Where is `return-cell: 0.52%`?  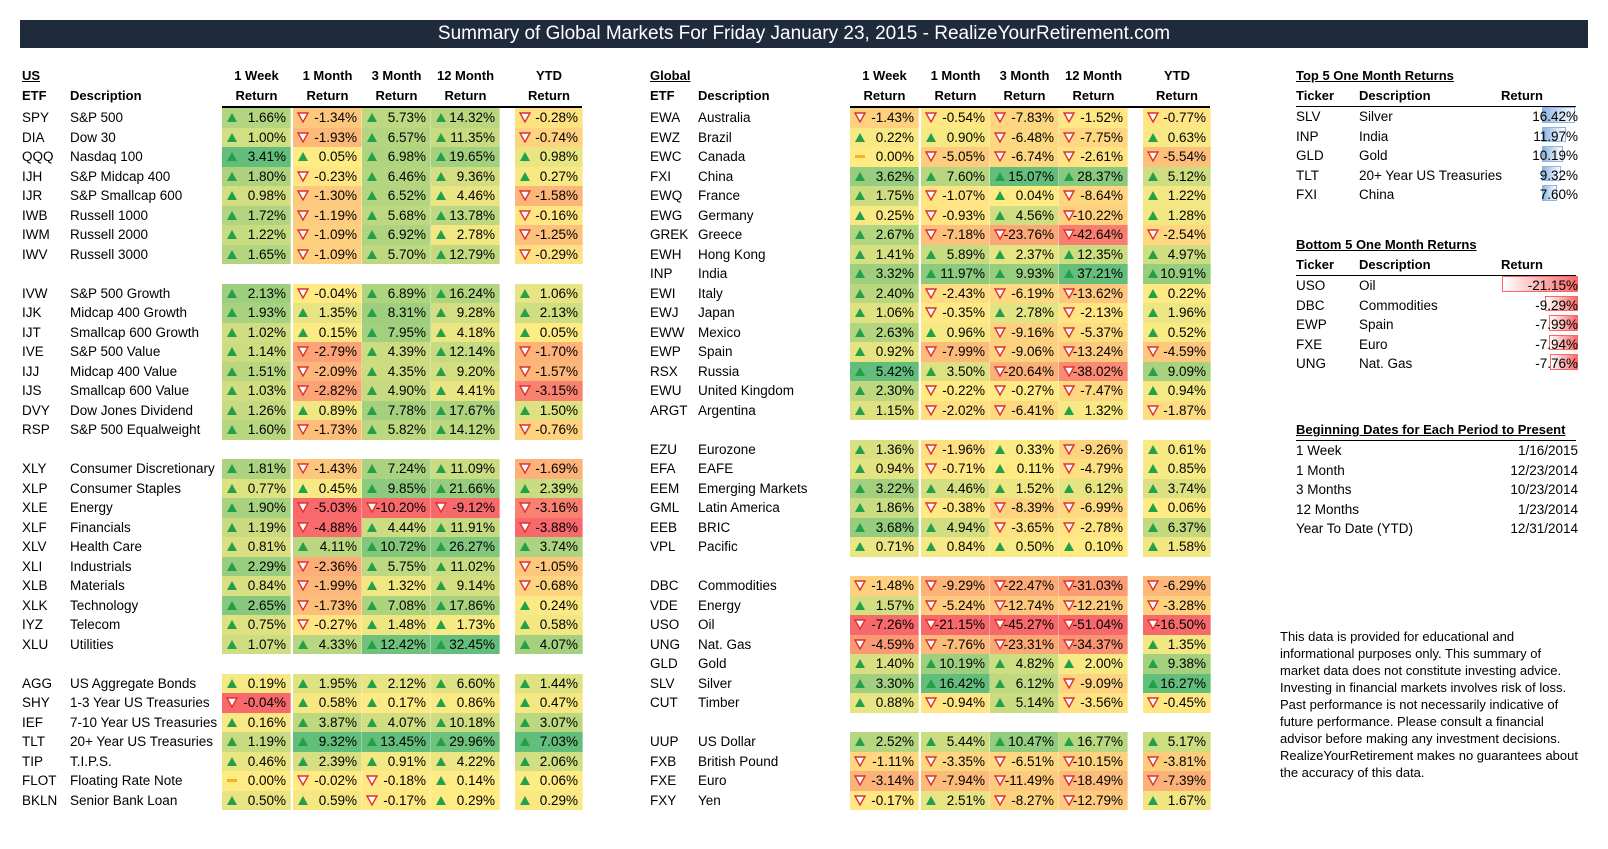
return-cell: 0.52% is located at coordinates (1177, 332).